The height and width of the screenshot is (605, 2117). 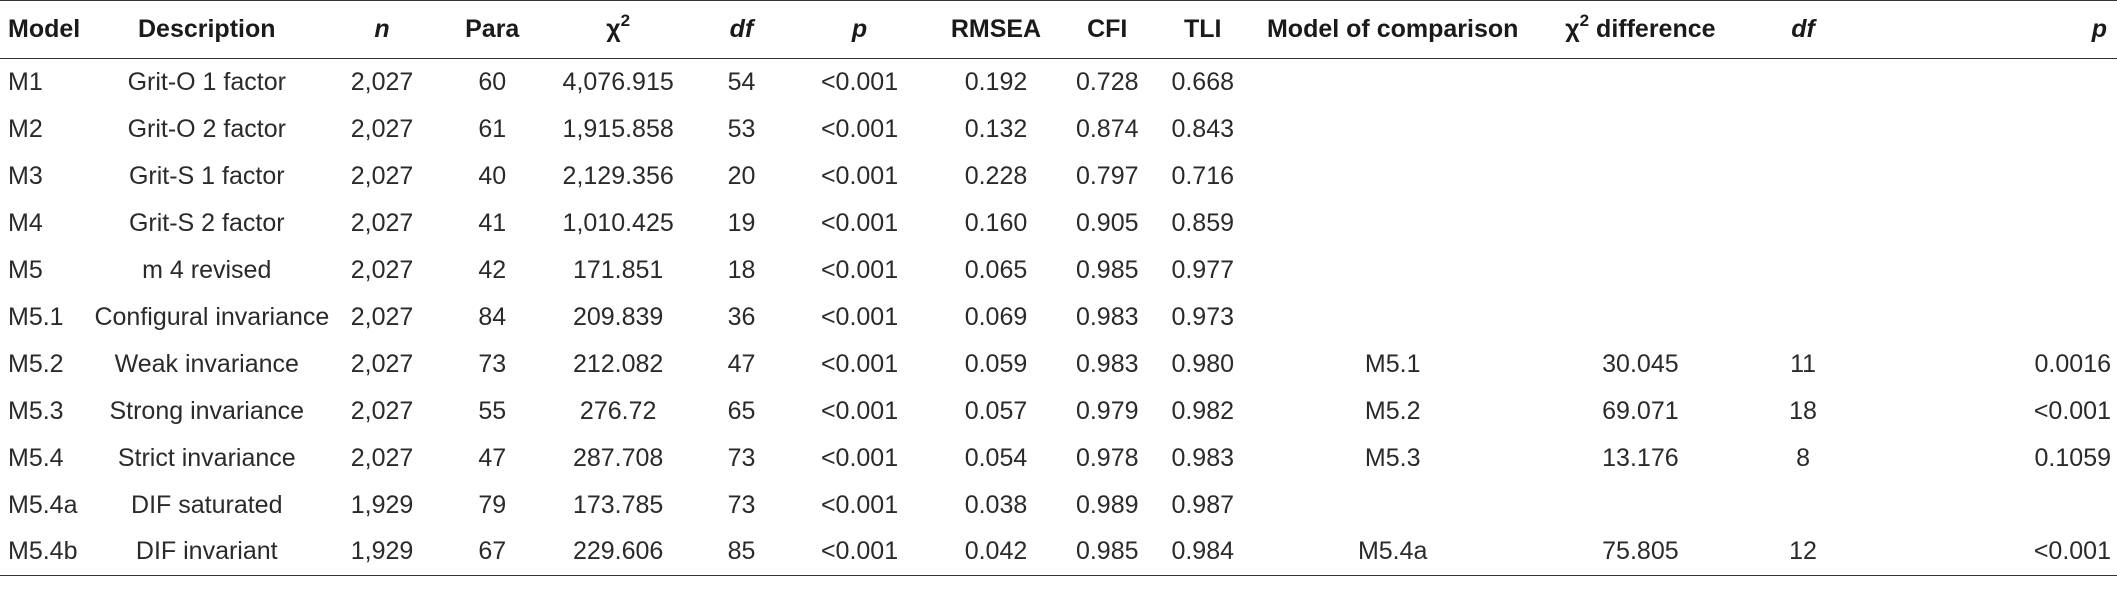 What do you see at coordinates (492, 316) in the screenshot?
I see `cell-para: 84` at bounding box center [492, 316].